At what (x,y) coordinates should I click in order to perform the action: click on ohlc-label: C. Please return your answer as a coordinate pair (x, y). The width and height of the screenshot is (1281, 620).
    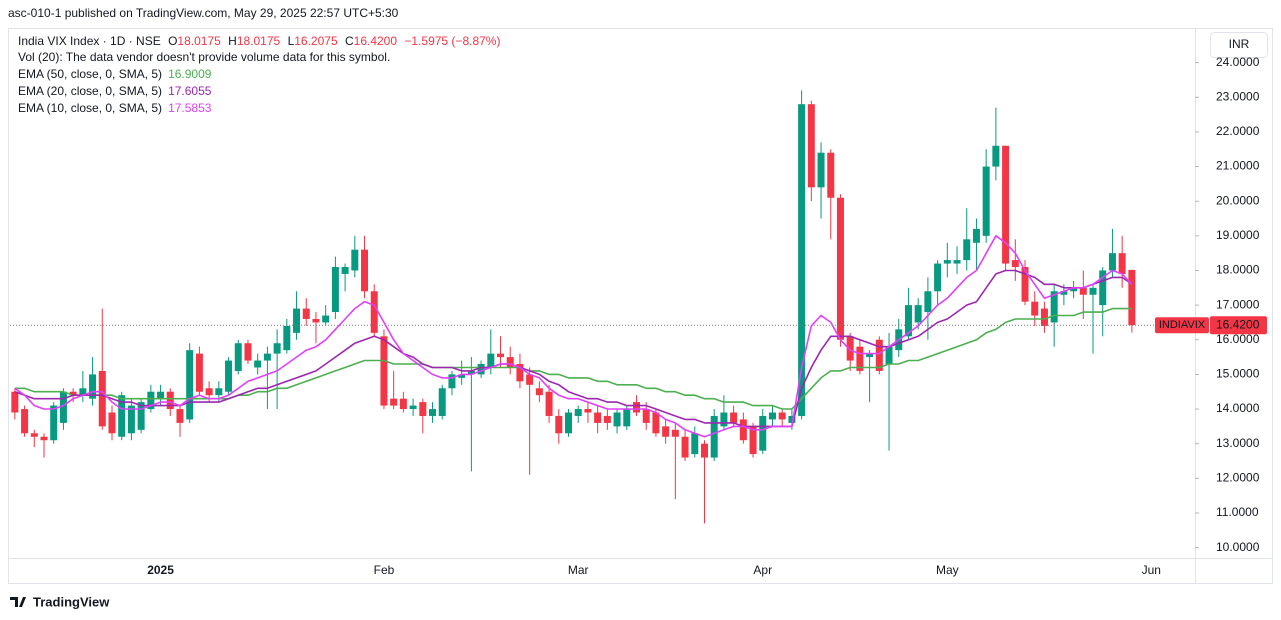
    Looking at the image, I should click on (349, 41).